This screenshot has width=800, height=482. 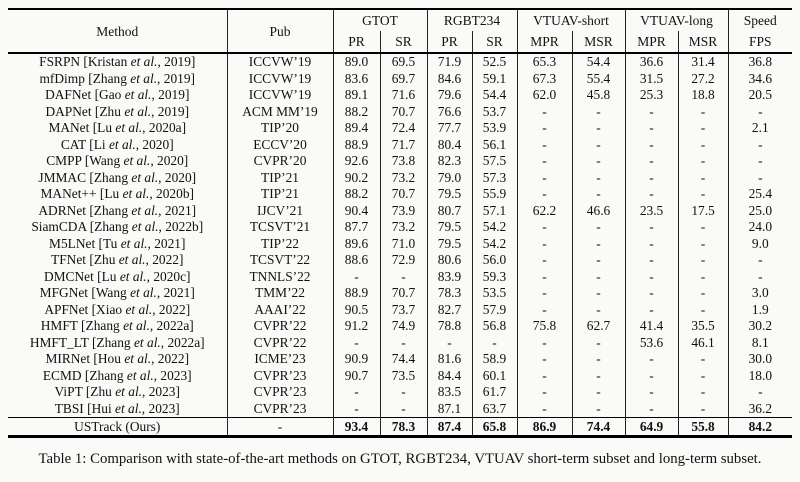 What do you see at coordinates (494, 128) in the screenshot?
I see `value-cell: 53.9` at bounding box center [494, 128].